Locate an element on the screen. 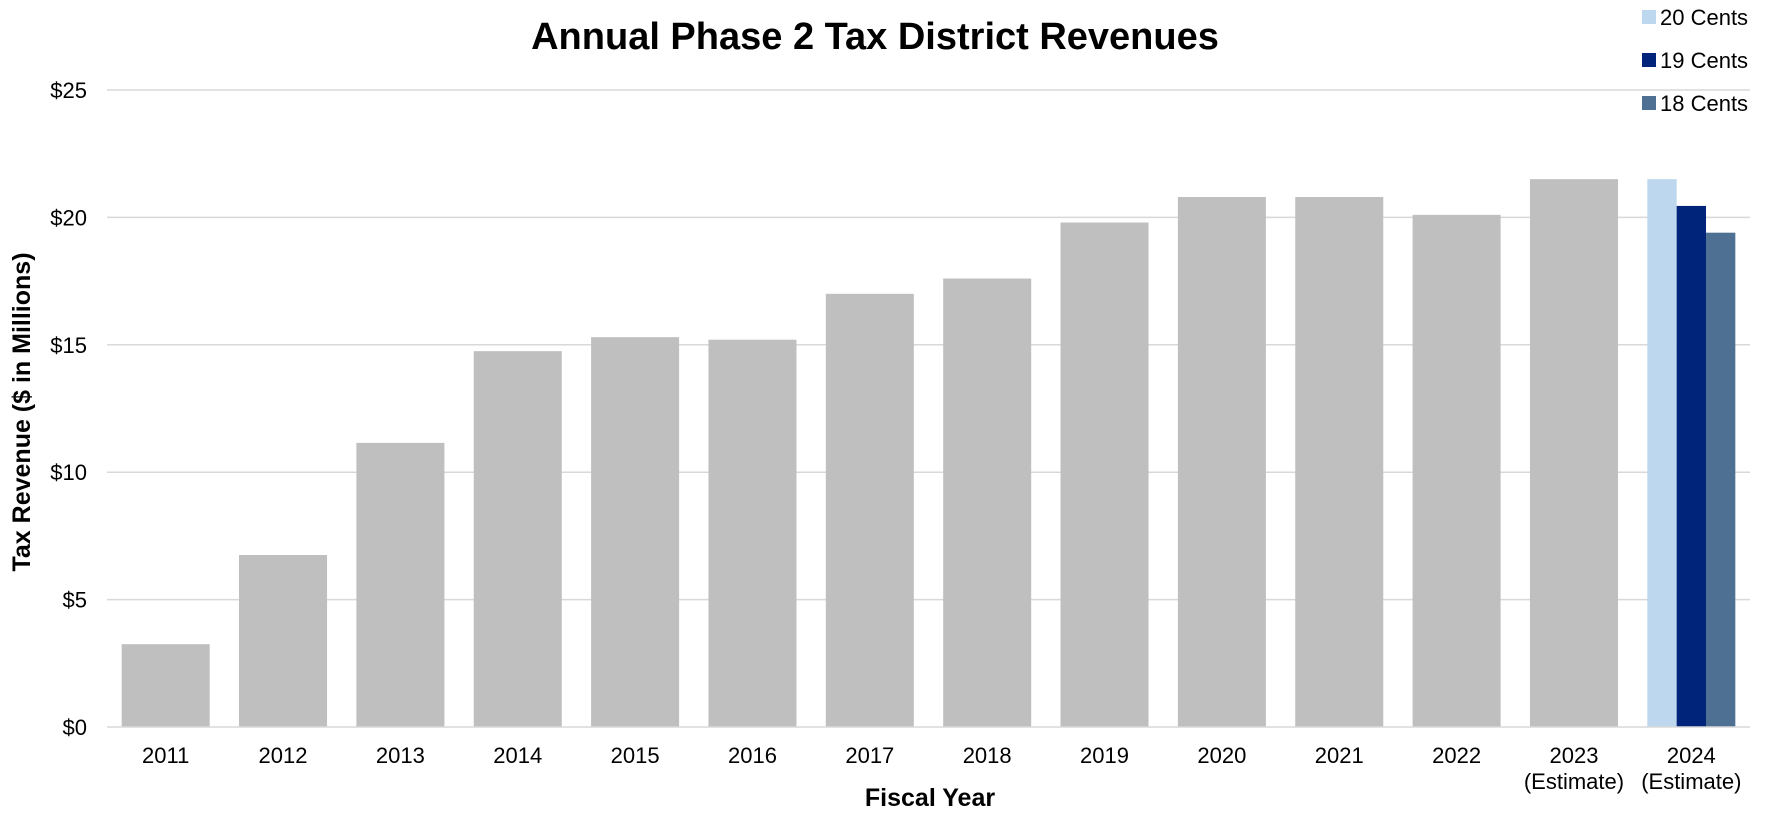 Image resolution: width=1767 pixels, height=813 pixels. x-tick-label: 2023 is located at coordinates (1573, 755).